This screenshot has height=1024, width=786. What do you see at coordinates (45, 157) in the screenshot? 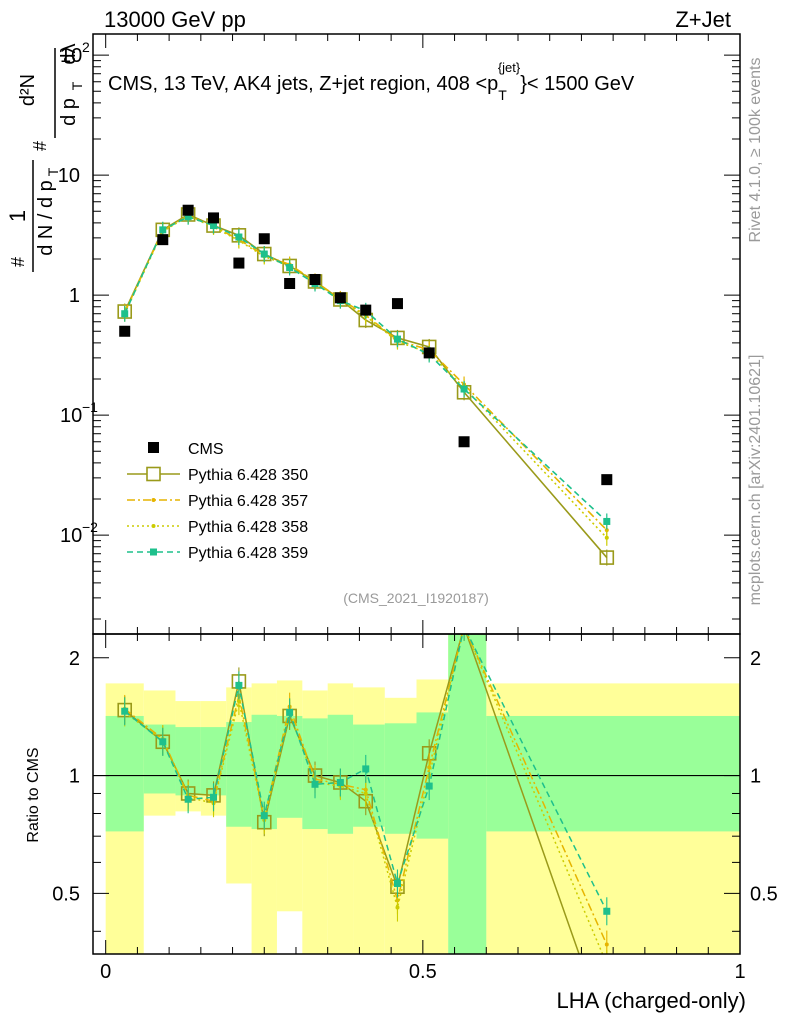
I see `main-ylabel: 1 d N / d p T # d²N d p T dλ #` at bounding box center [45, 157].